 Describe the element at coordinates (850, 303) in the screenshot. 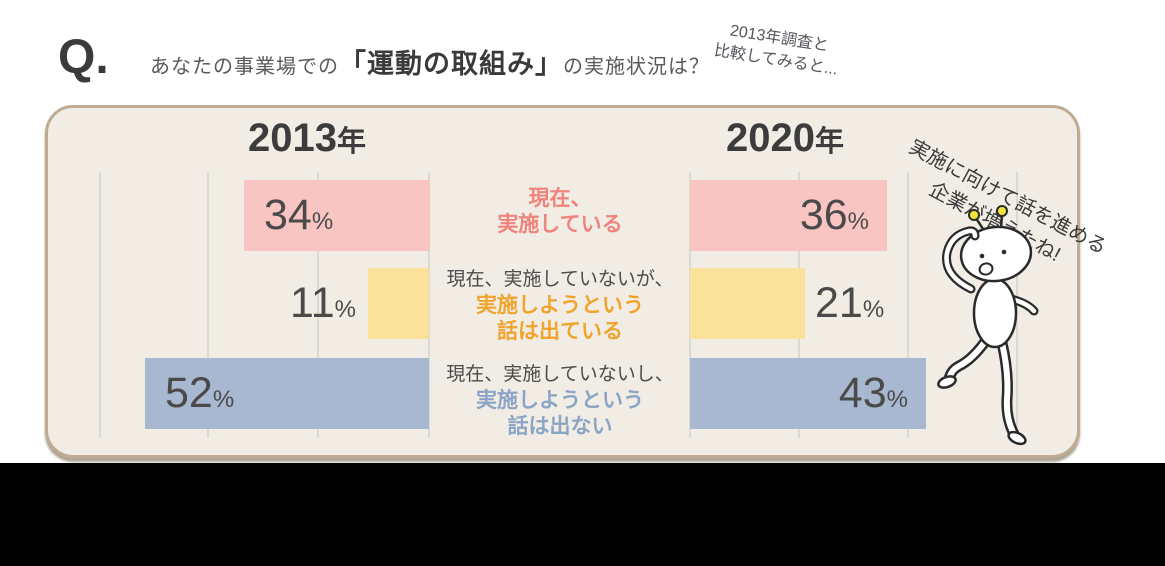

I see `bar-value-2020-talking: 21%` at that location.